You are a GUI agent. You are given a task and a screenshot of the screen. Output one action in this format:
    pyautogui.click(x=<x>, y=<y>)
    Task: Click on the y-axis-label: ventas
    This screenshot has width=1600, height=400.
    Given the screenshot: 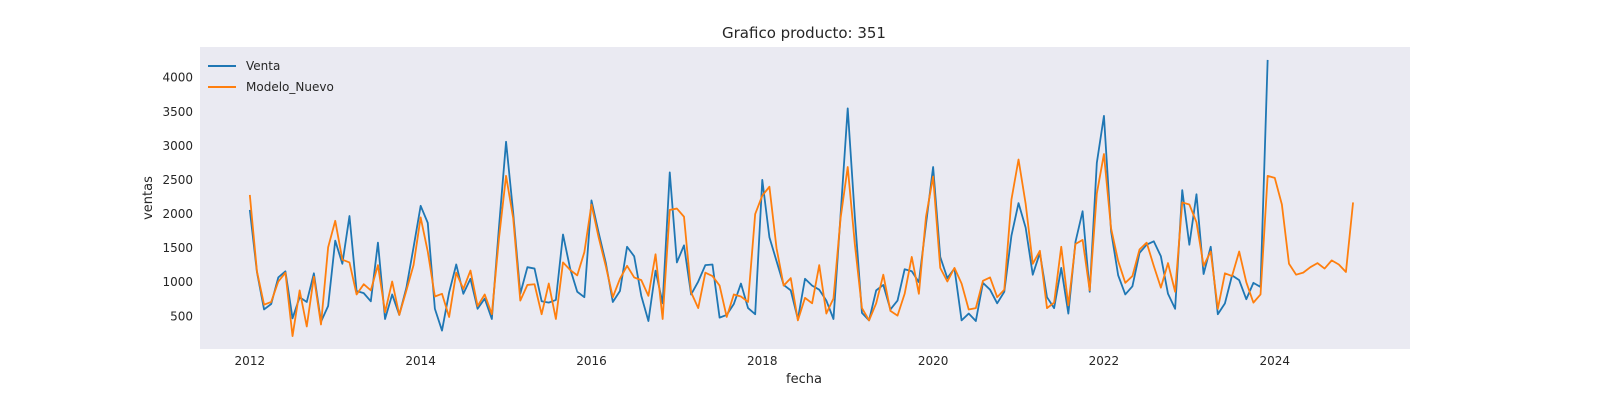 What is the action you would take?
    pyautogui.click(x=148, y=198)
    